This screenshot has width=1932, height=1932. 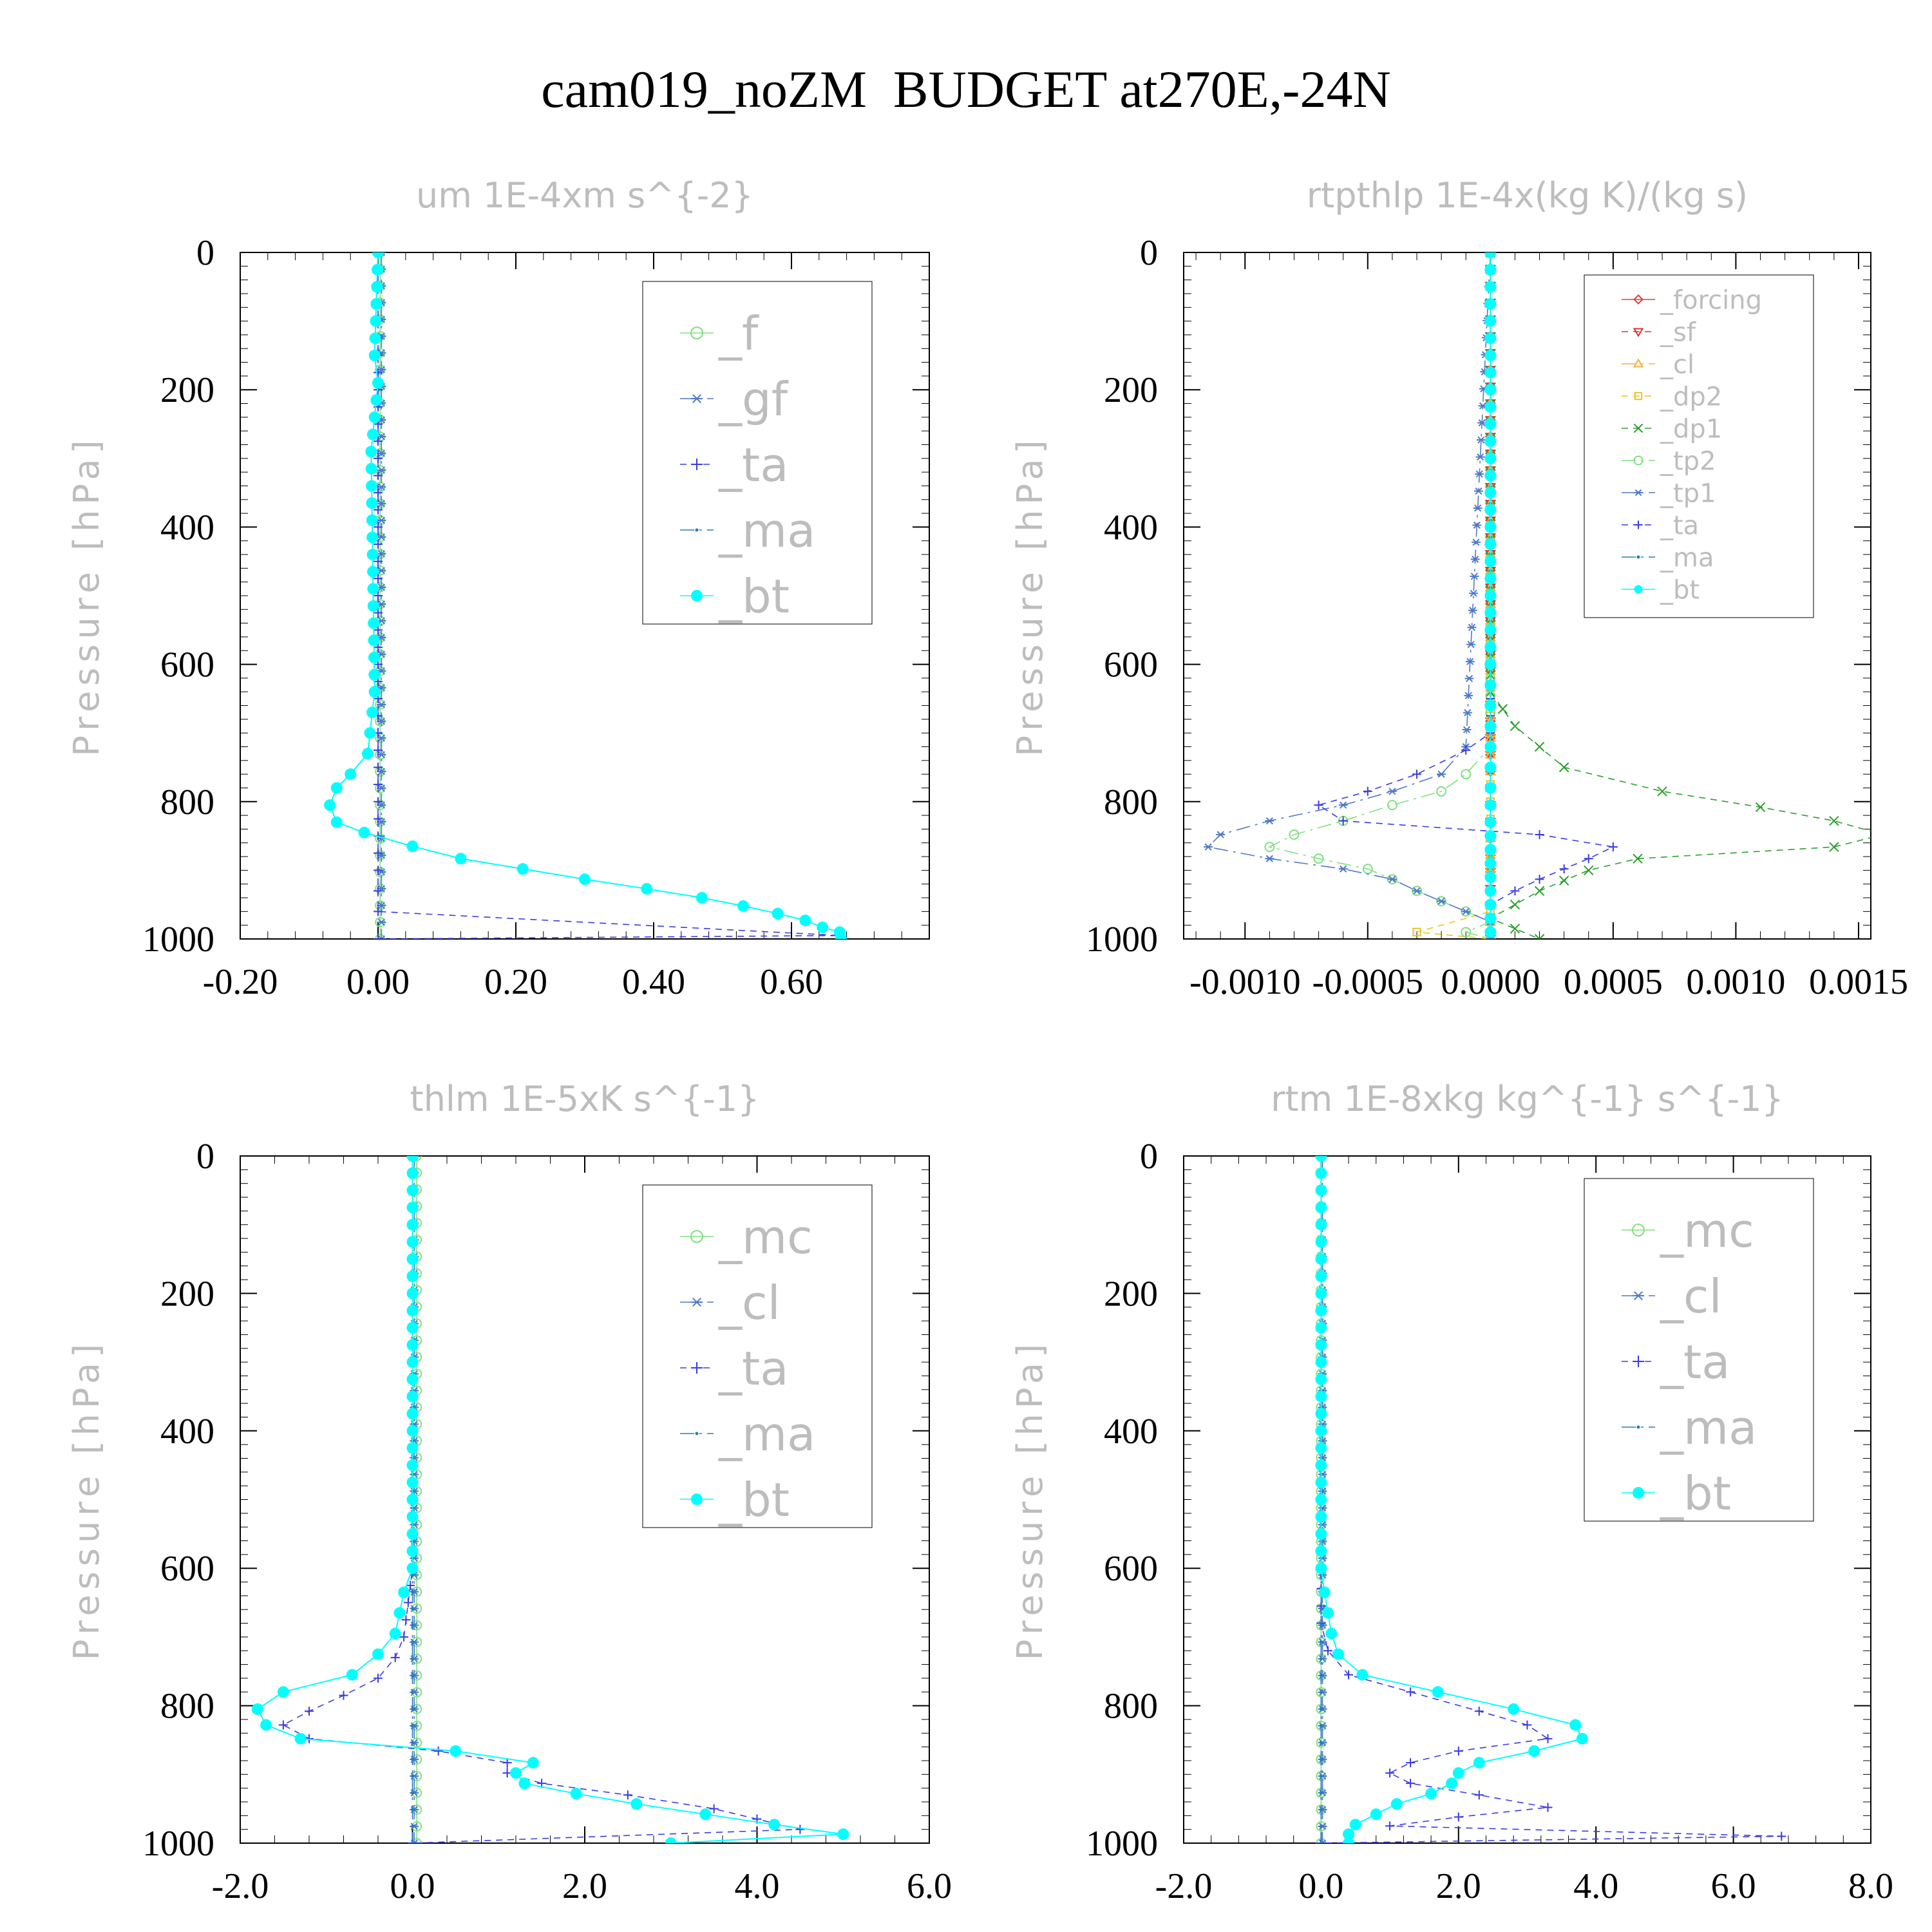 What do you see at coordinates (1733, 1886) in the screenshot?
I see `x-tick-label: 6.0` at bounding box center [1733, 1886].